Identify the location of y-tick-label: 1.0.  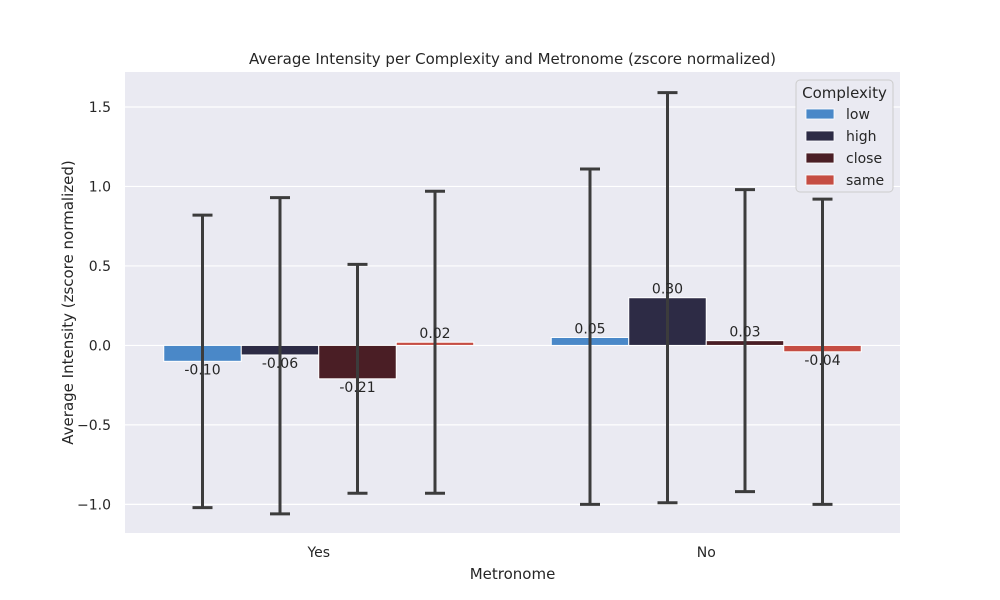
(100, 187).